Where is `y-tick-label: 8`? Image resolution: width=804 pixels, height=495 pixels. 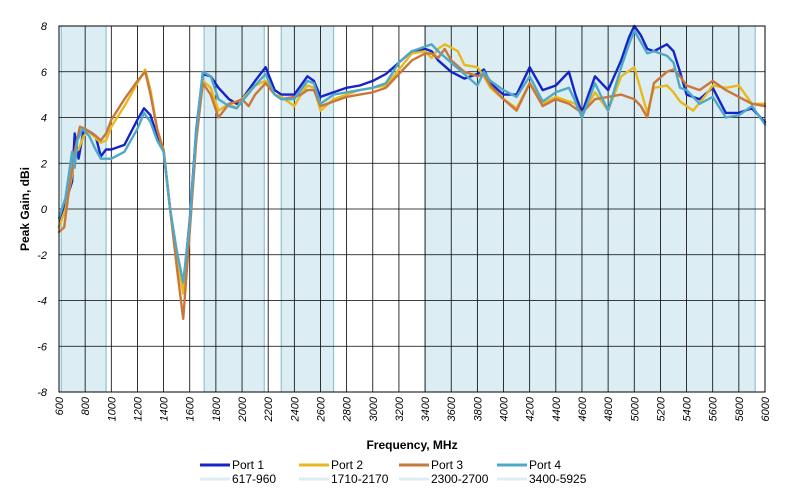 y-tick-label: 8 is located at coordinates (44, 27).